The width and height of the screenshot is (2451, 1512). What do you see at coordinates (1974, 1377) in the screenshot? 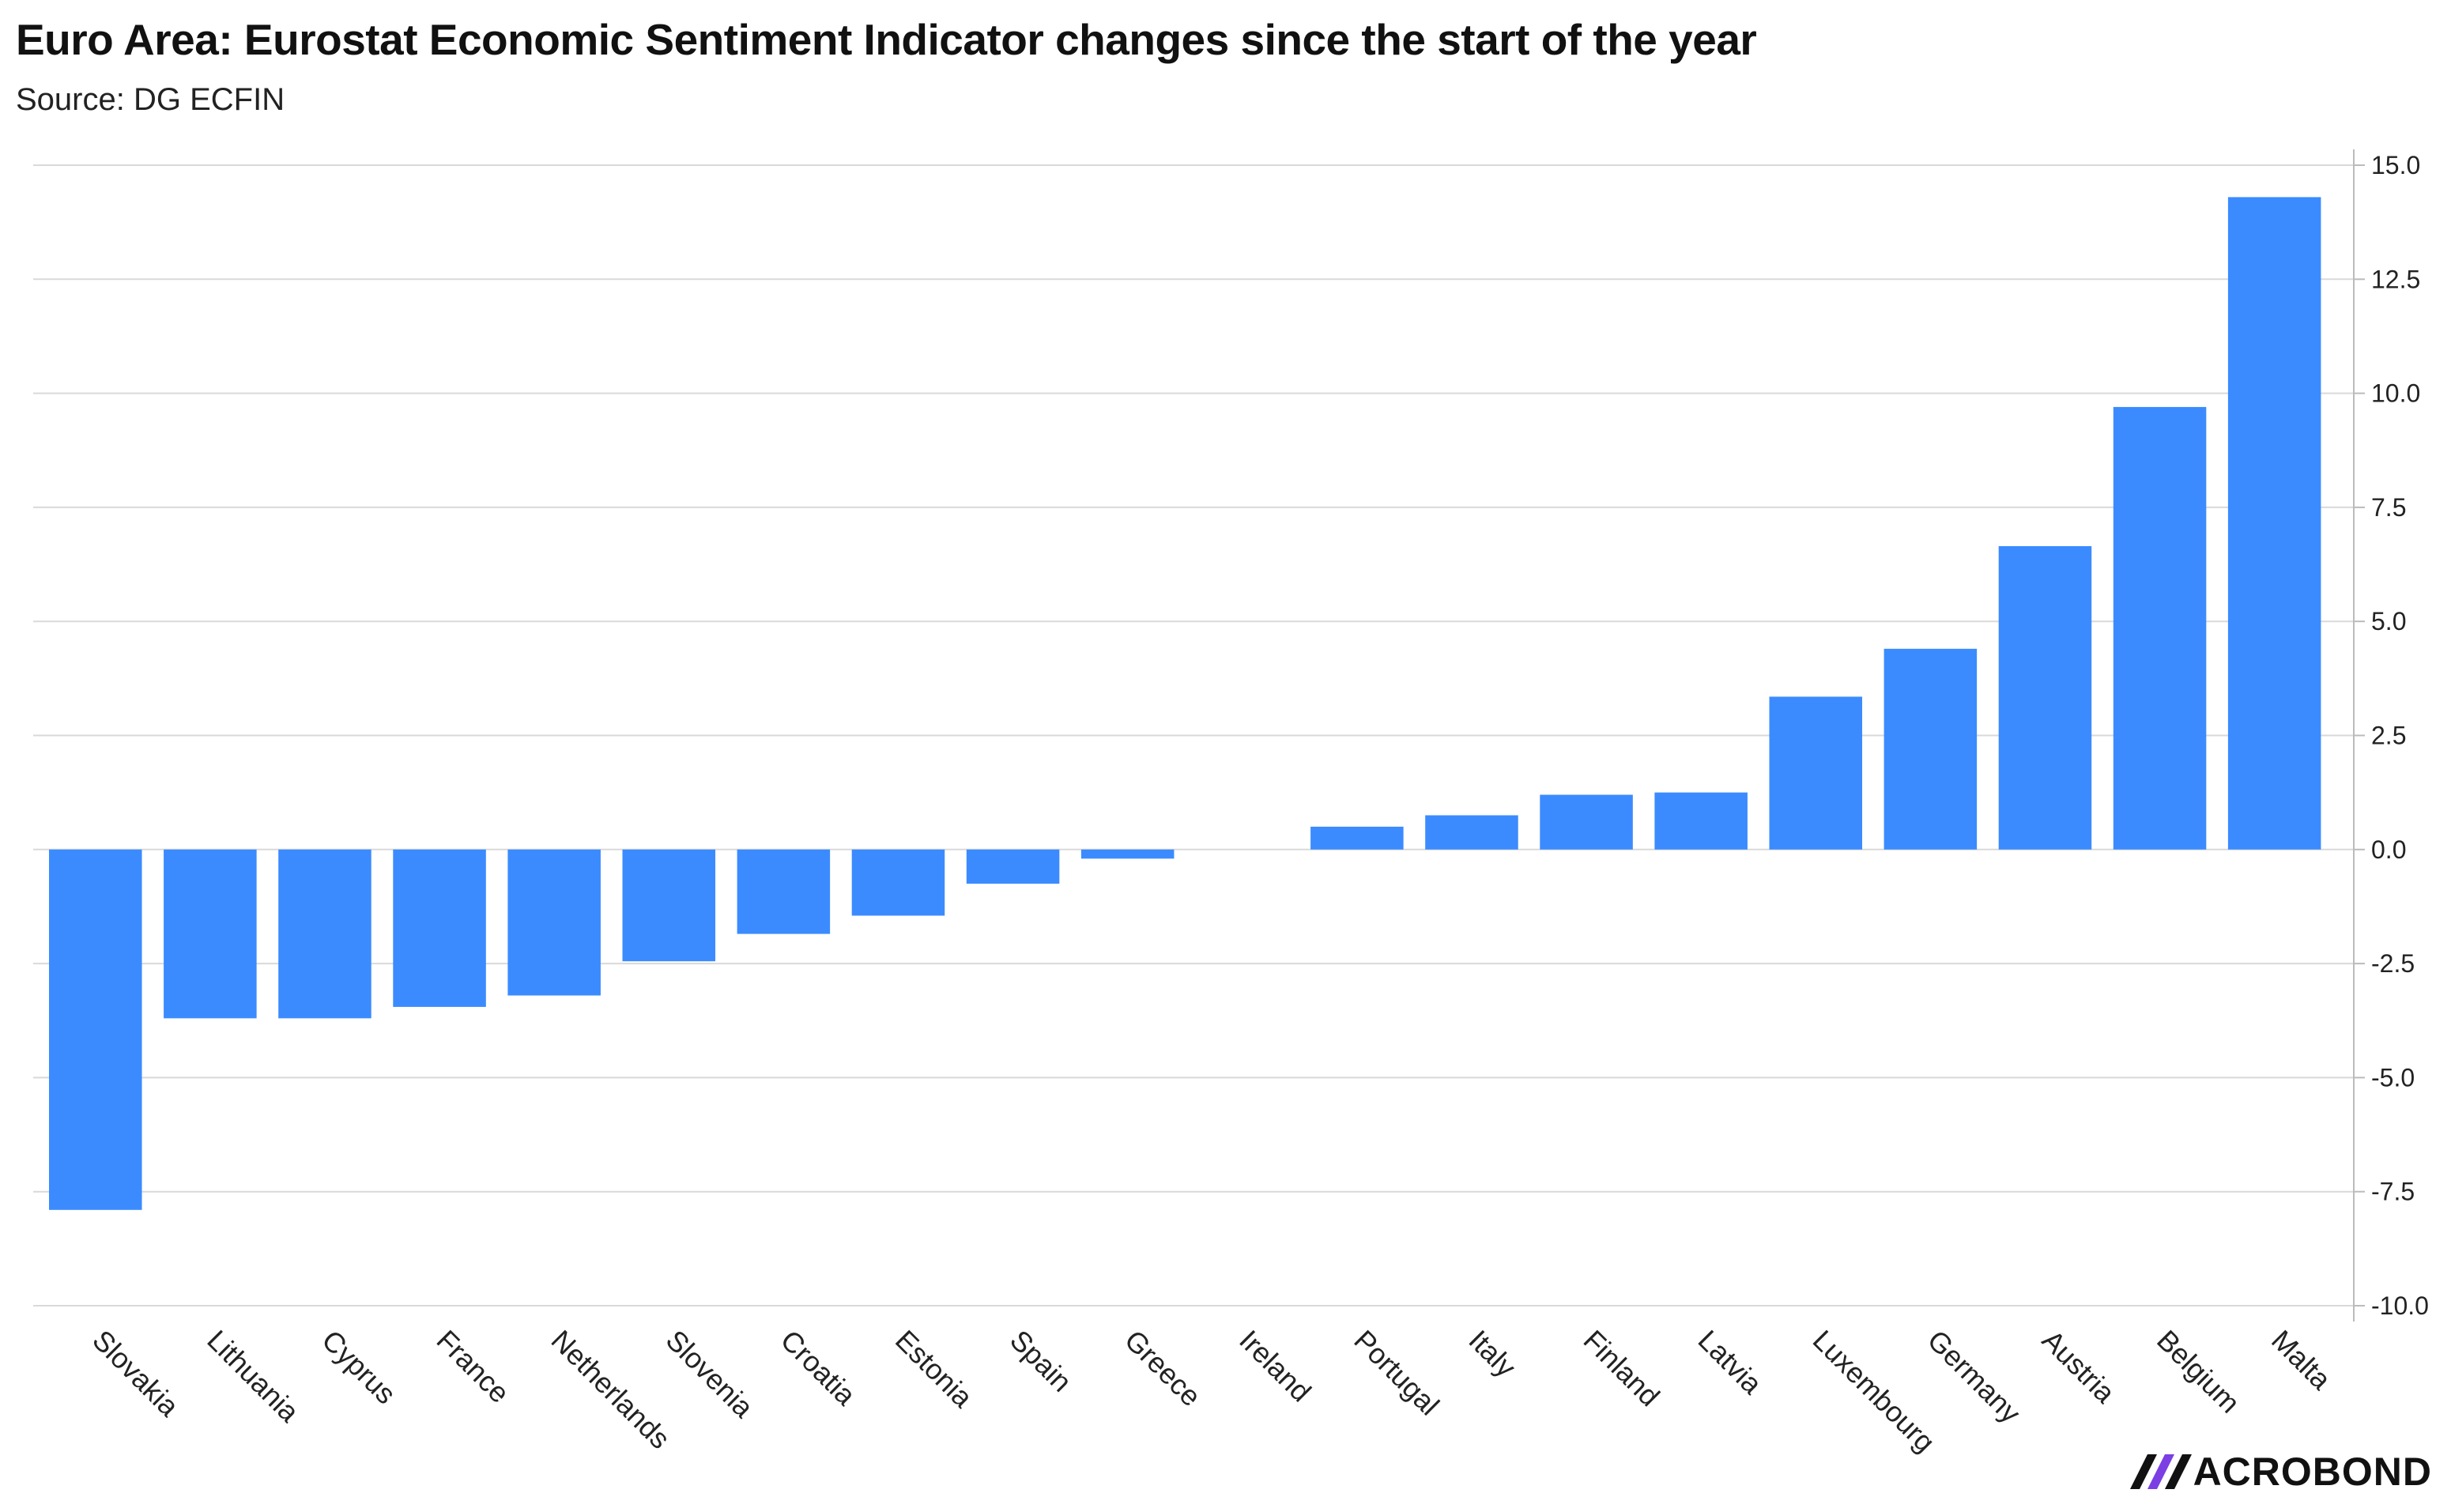
I see `x-category-label: Germany` at bounding box center [1974, 1377].